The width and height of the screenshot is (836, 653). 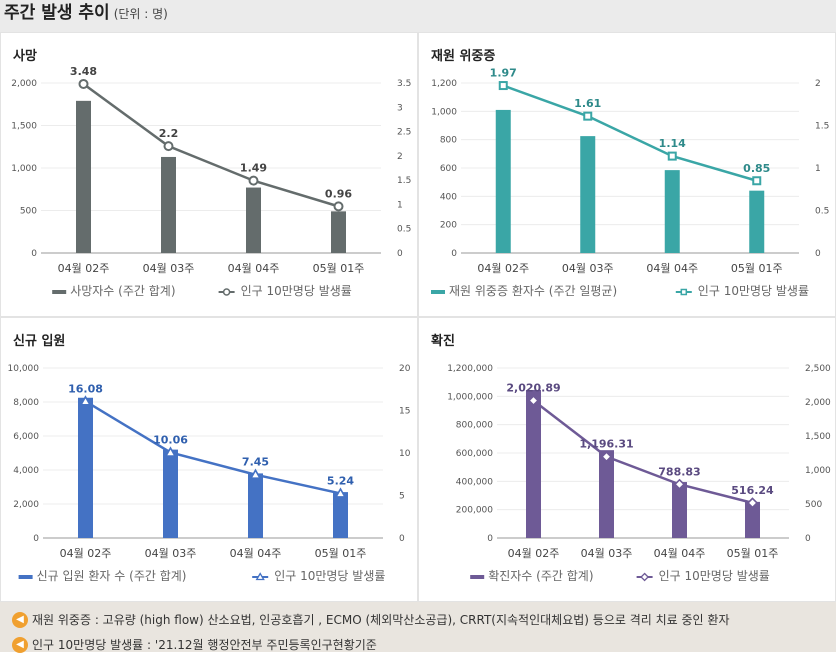 What do you see at coordinates (813, 505) in the screenshot?
I see `y-tick-label-right: 500` at bounding box center [813, 505].